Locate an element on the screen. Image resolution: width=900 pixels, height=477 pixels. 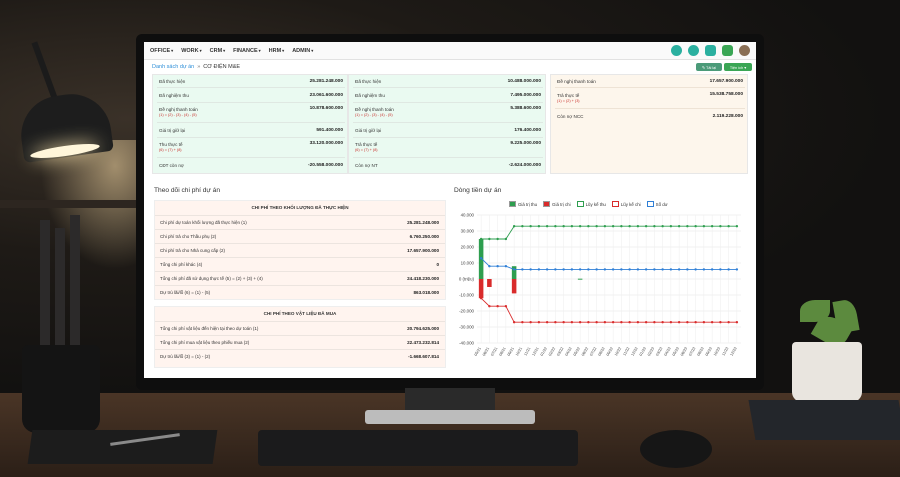
x-tick-label: 10/23 is located at coordinates (717, 352).